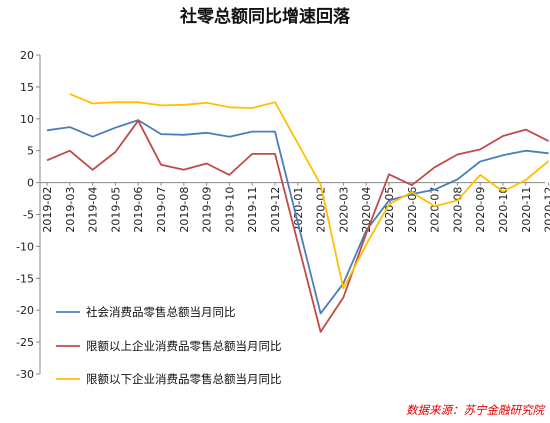 The width and height of the screenshot is (550, 423). What do you see at coordinates (30, 183) in the screenshot?
I see `y-tick-label: 0` at bounding box center [30, 183].